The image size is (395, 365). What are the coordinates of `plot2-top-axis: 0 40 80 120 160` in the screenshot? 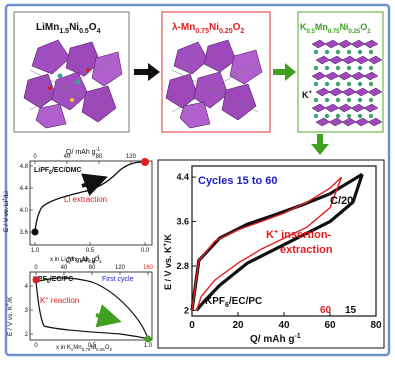 It's located at (94, 270).